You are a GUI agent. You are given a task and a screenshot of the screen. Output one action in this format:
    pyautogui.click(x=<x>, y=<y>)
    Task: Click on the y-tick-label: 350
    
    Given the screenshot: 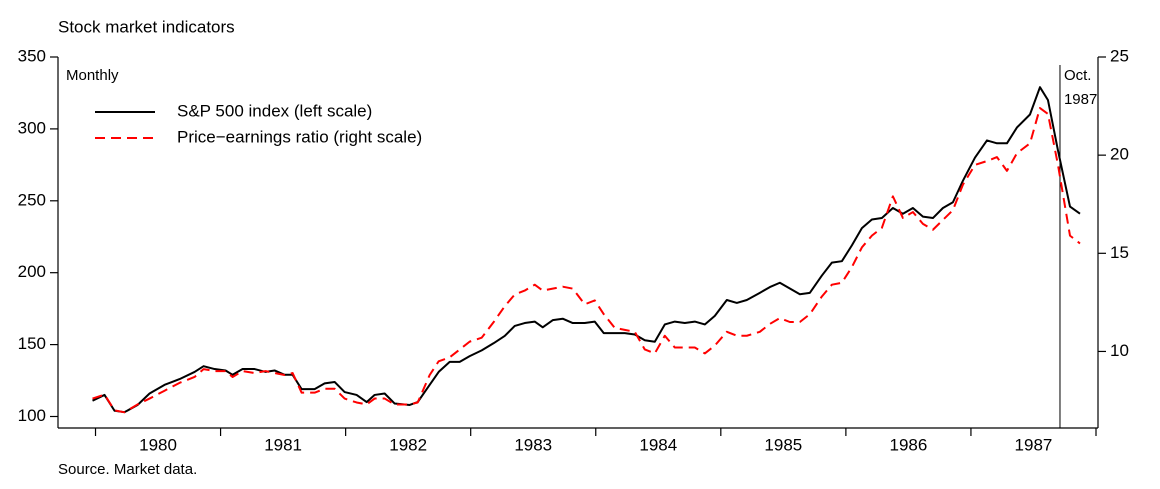 What is the action you would take?
    pyautogui.click(x=32, y=55)
    